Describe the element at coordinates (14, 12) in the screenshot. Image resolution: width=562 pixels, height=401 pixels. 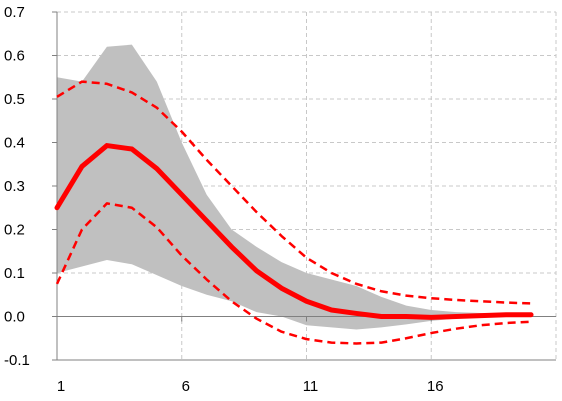
I see `y-tick-label: 0.7` at that location.